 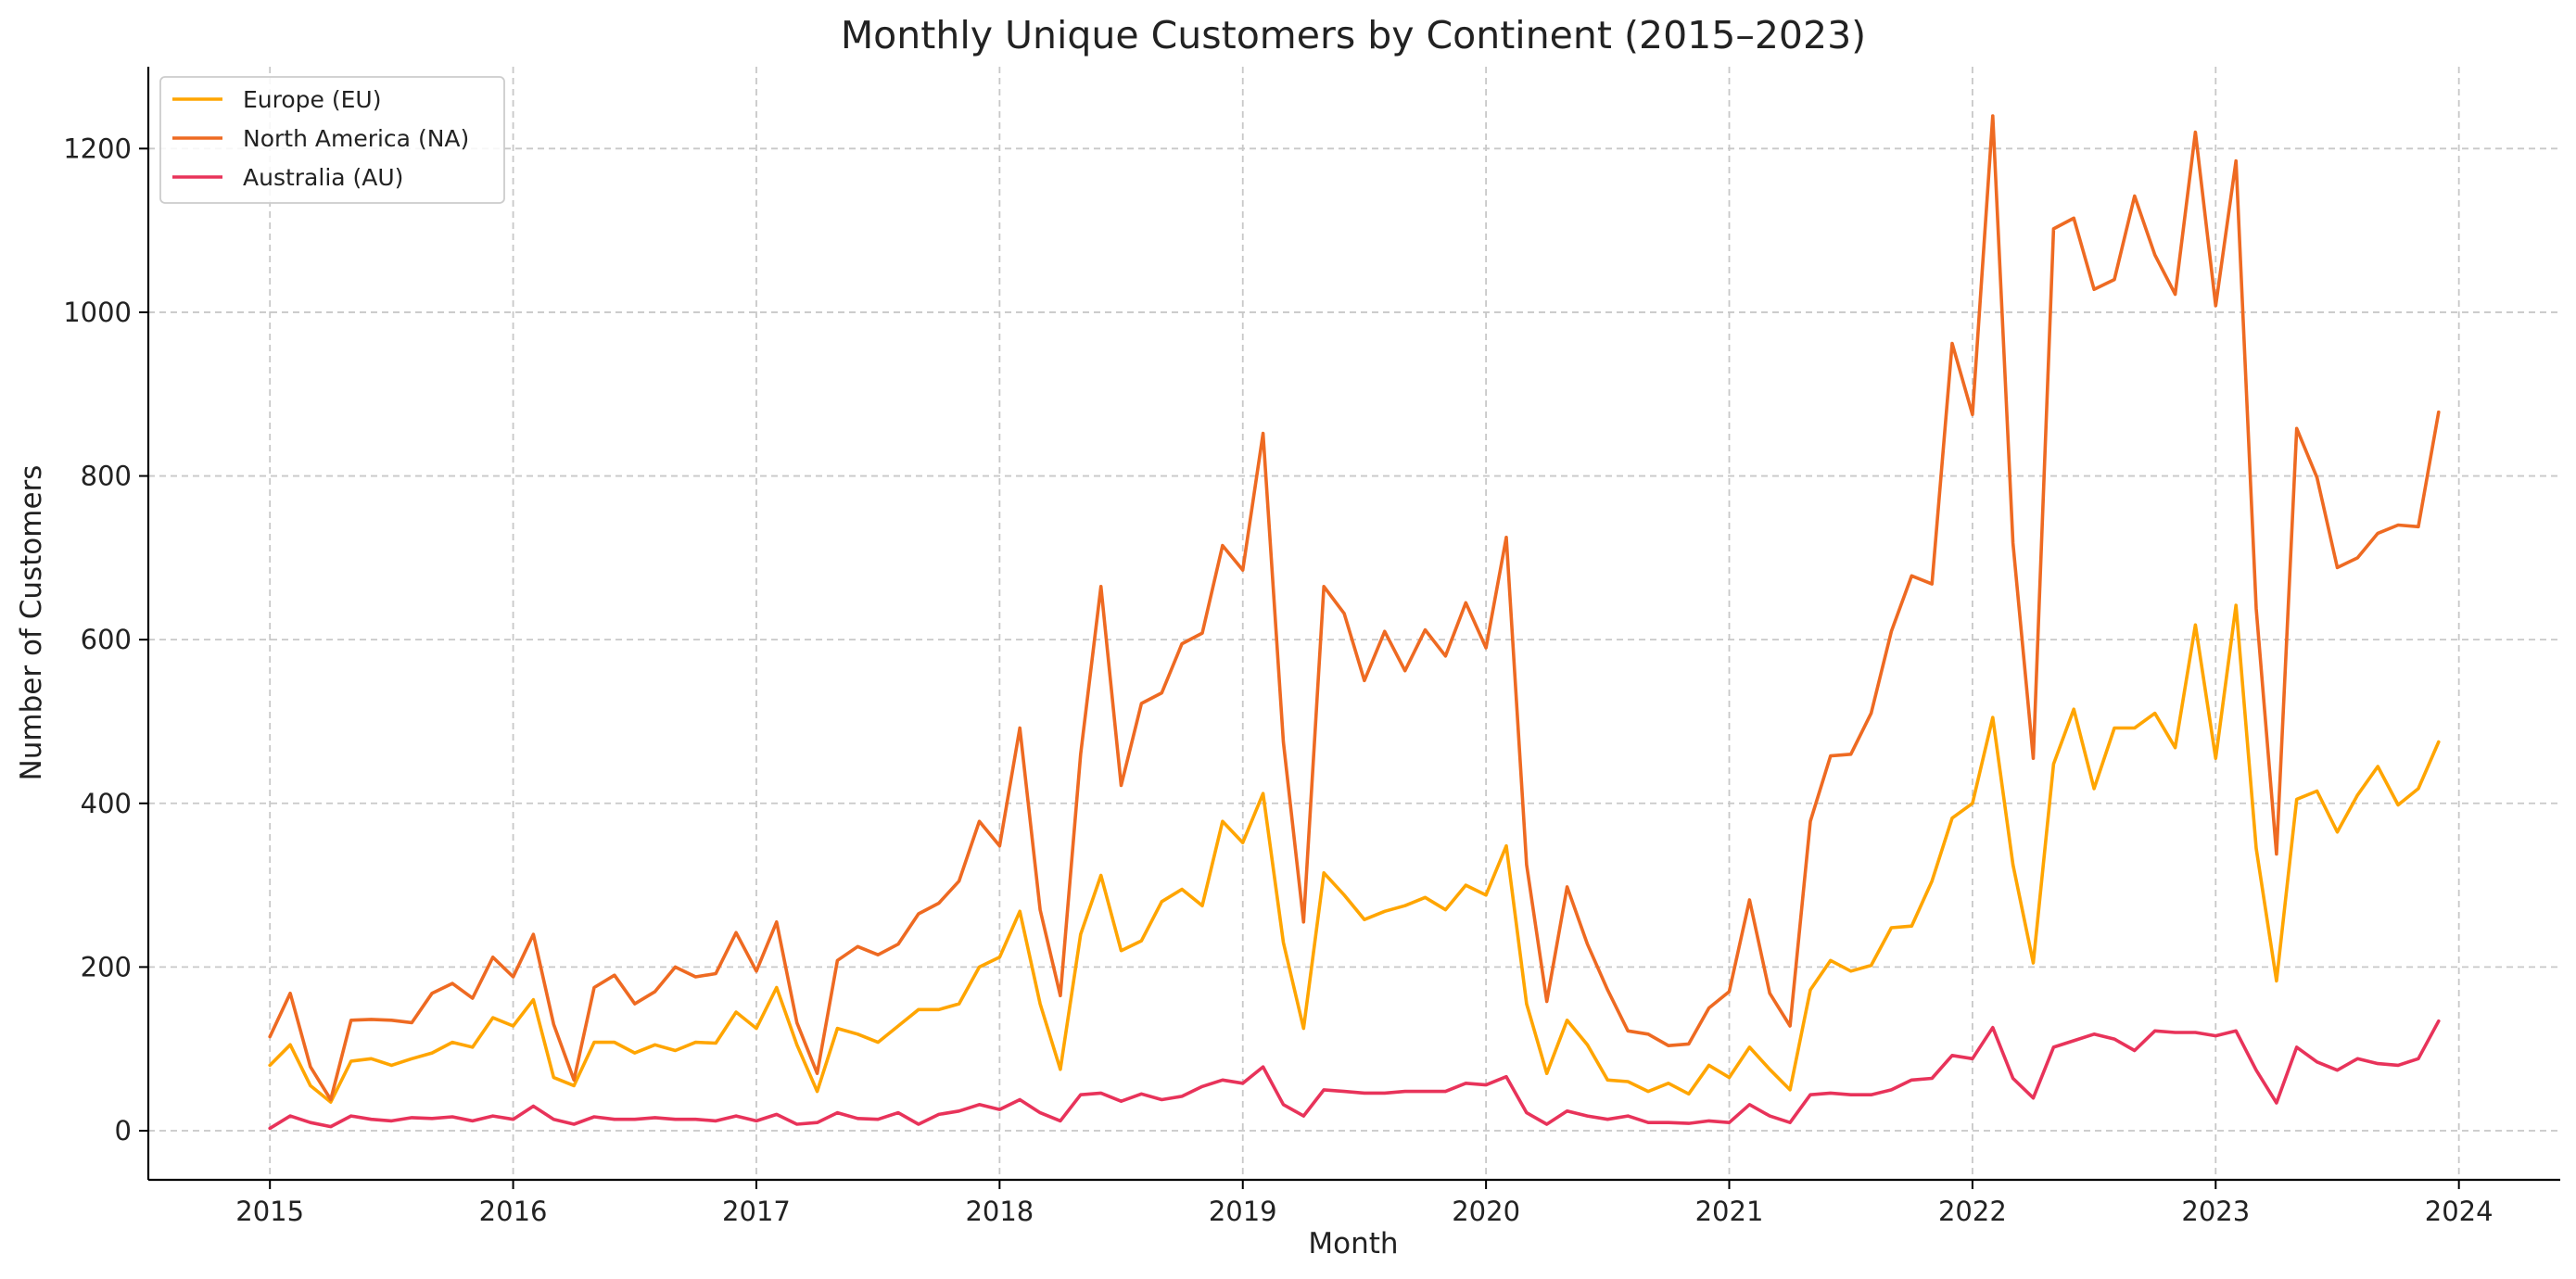 What do you see at coordinates (1486, 1211) in the screenshot?
I see `x-tick-label: 2020` at bounding box center [1486, 1211].